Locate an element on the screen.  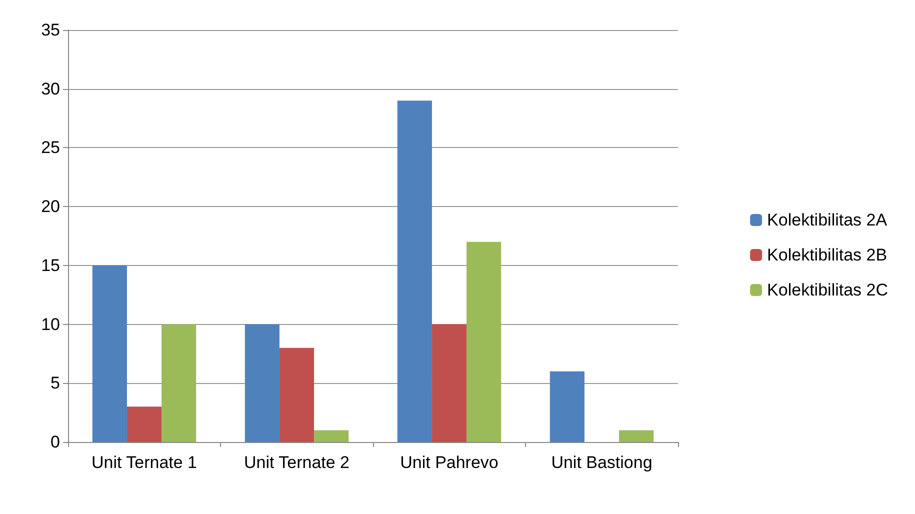
y-tick-label: 30 is located at coordinates (50, 88).